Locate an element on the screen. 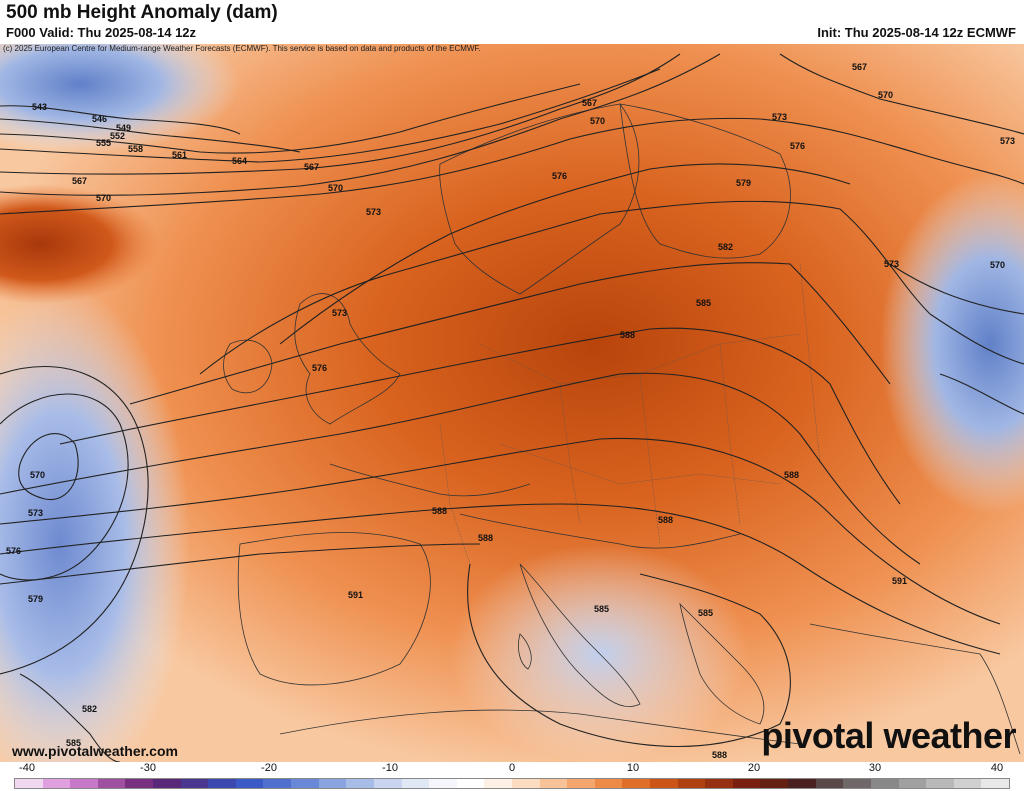 Image resolution: width=1024 pixels, height=791 pixels. colorbar-tick: 40 is located at coordinates (997, 768).